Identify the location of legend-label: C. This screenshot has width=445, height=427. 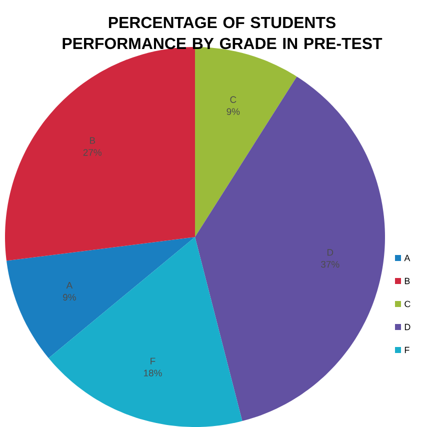
(407, 304).